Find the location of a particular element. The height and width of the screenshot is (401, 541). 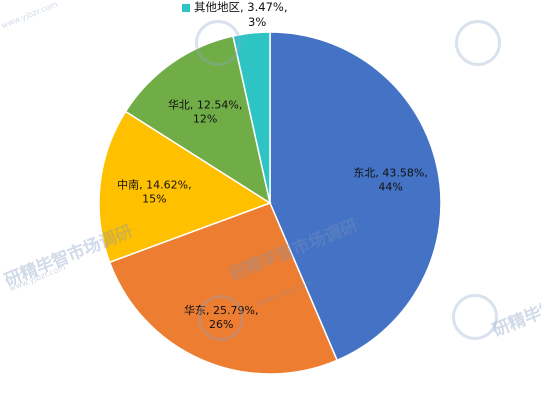

slice-label-2: 中南, 14.62%, 15% is located at coordinates (154, 192).